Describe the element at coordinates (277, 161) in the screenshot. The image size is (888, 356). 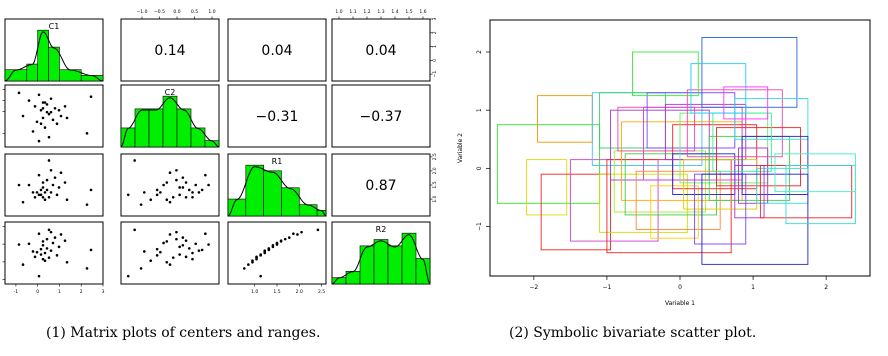
I see `variable-label-R1: R1` at that location.